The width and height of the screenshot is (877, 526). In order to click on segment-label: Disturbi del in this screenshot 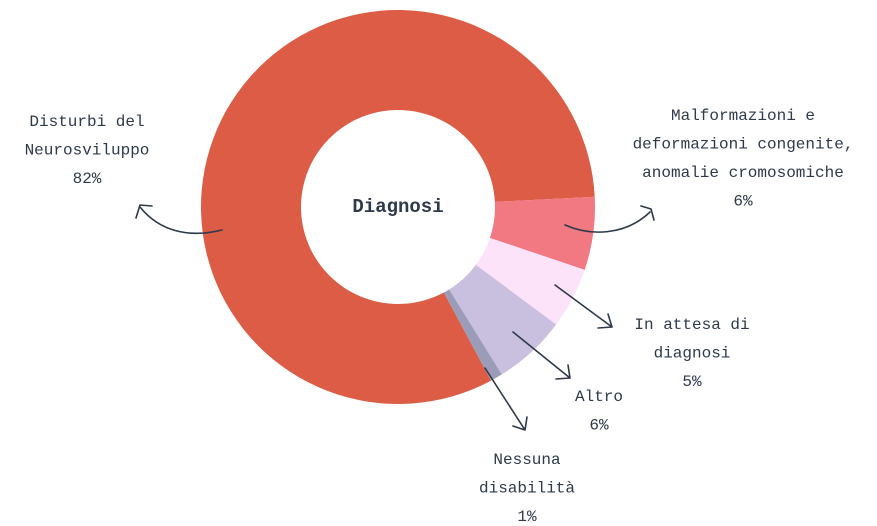, I will do `click(86, 122)`.